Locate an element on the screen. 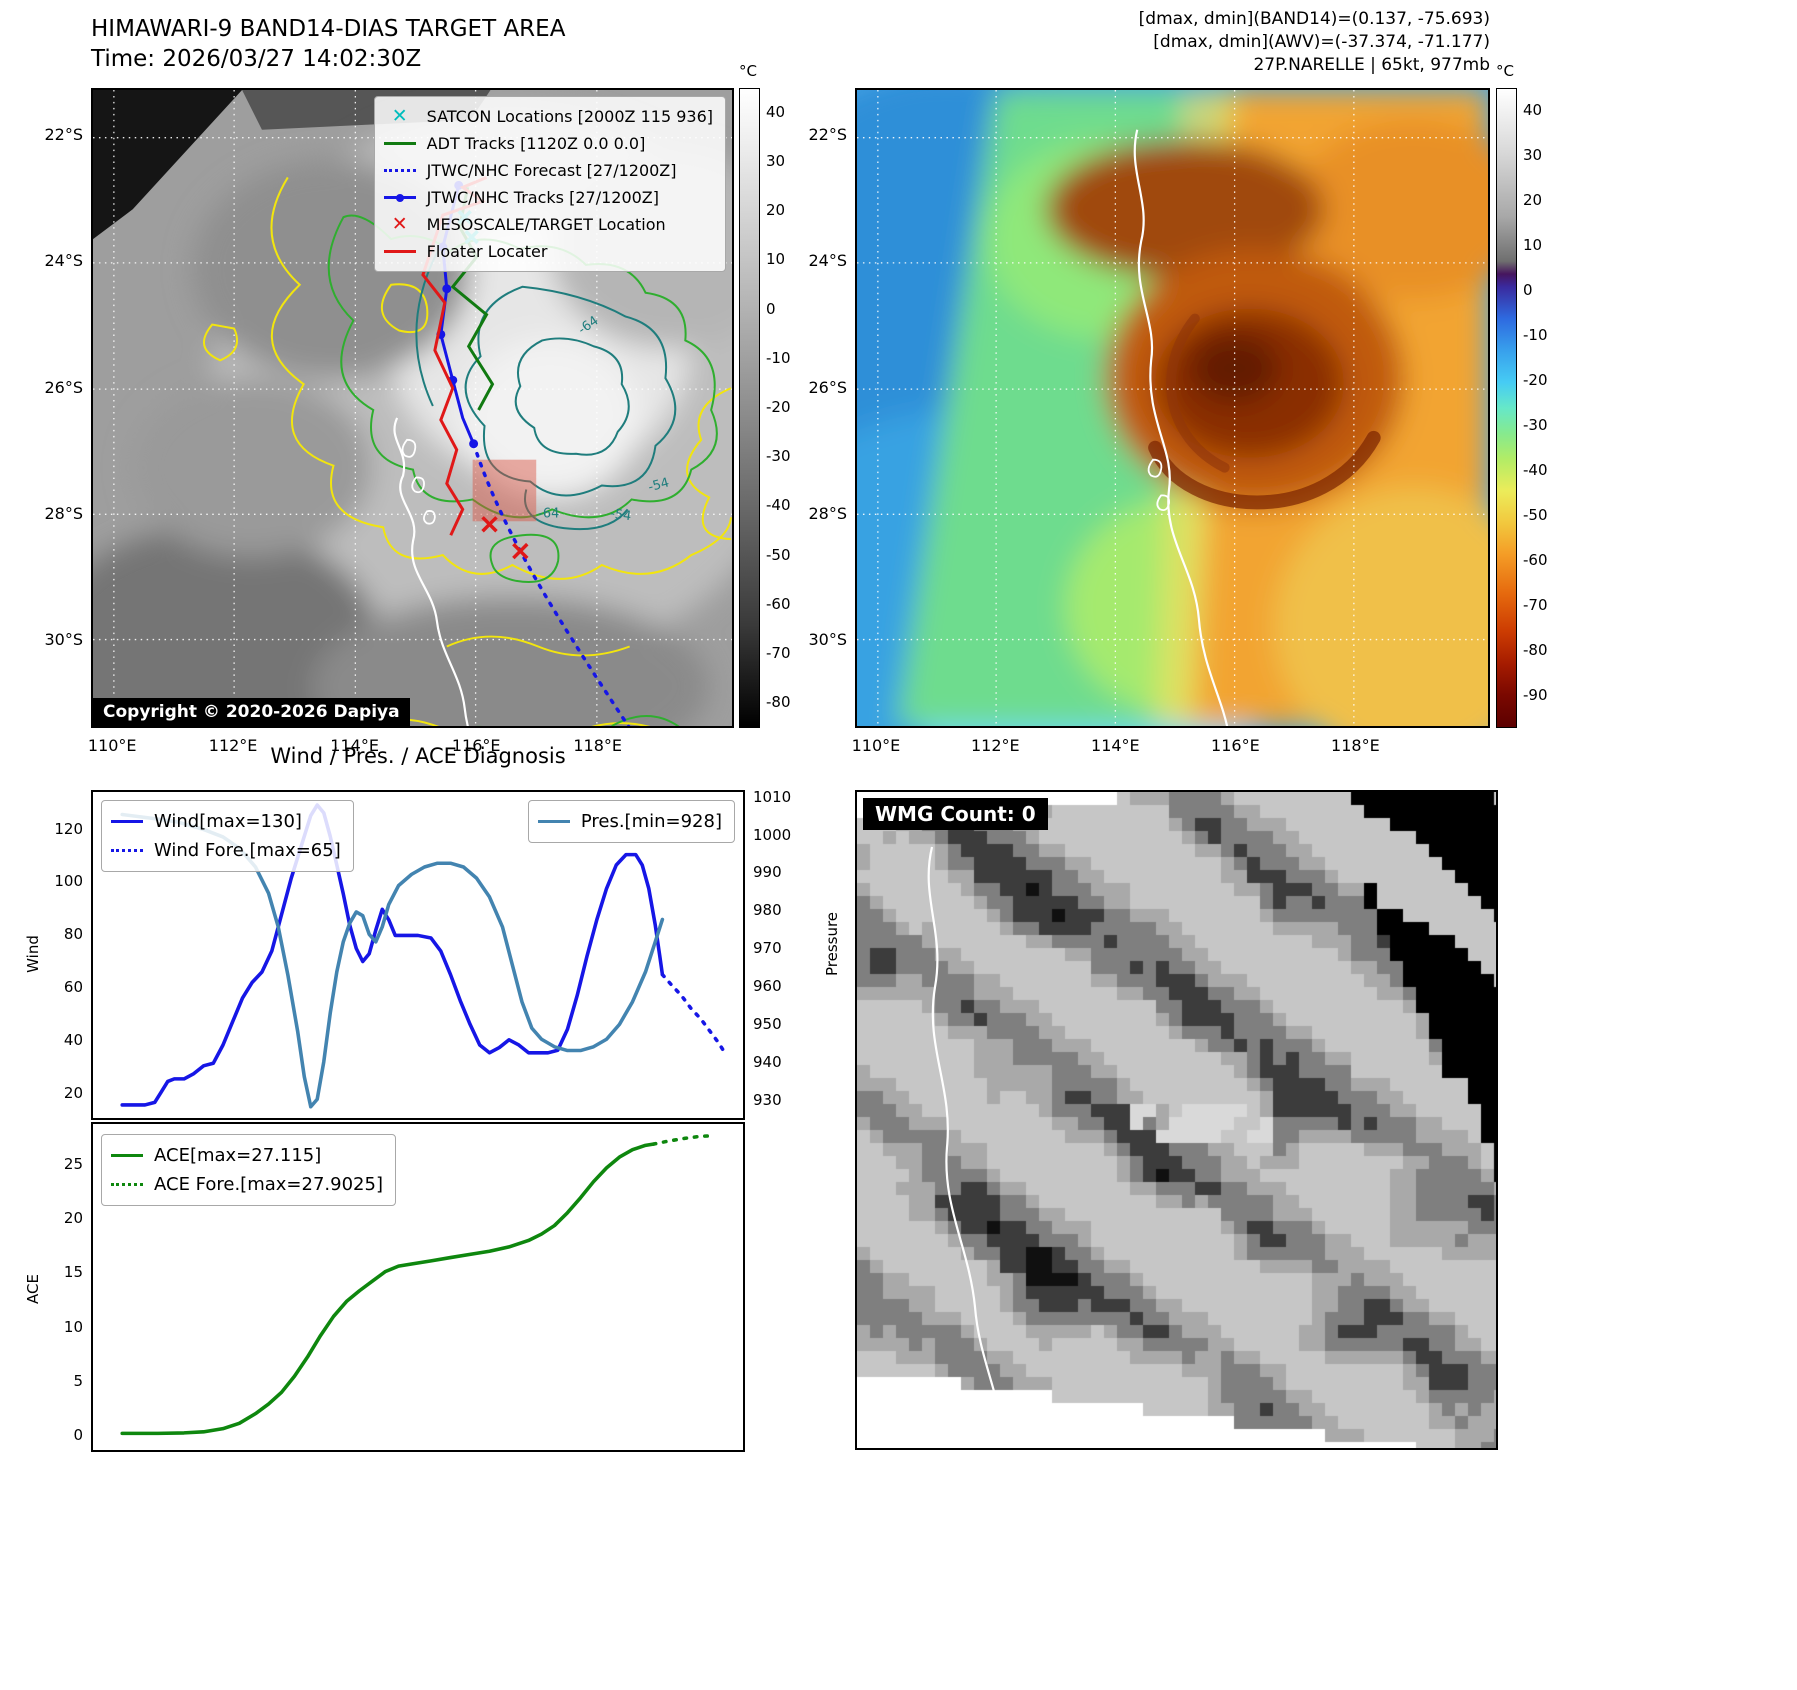 The width and height of the screenshot is (1797, 1690). wind-y-tick: 100 is located at coordinates (68, 881).